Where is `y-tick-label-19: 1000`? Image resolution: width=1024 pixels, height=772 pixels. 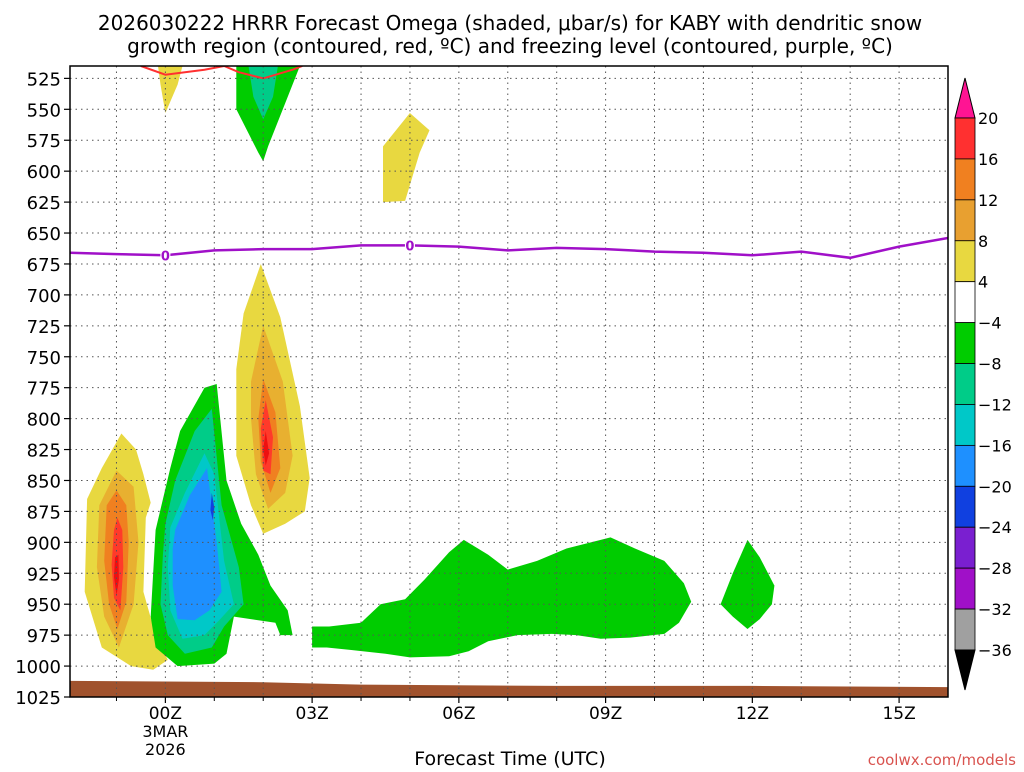
y-tick-label-19: 1000 is located at coordinates (38, 667).